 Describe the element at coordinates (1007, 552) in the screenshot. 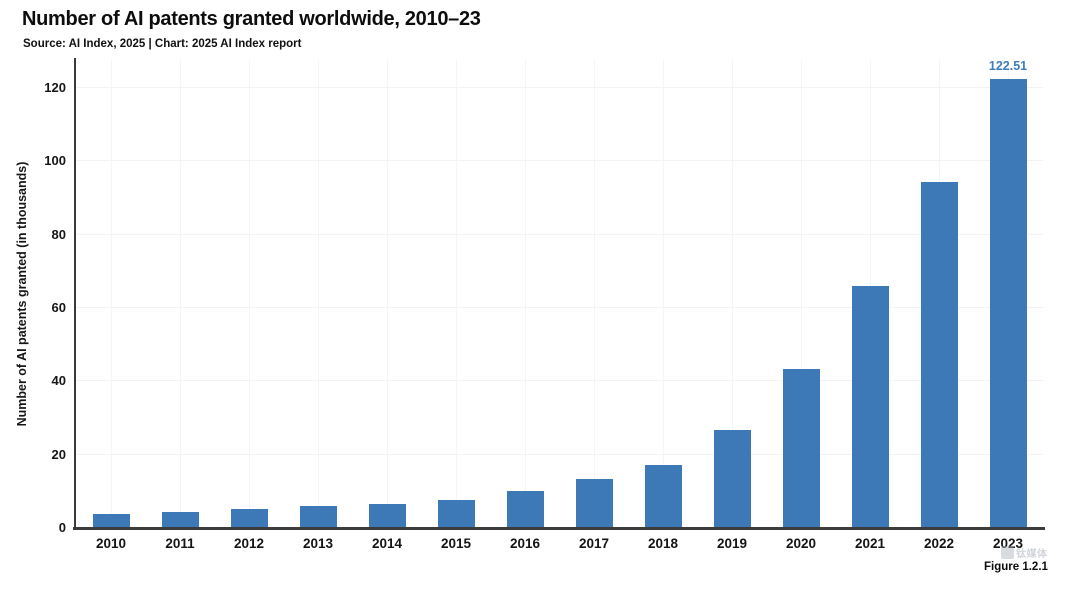

I see `watermark-logo-icon` at that location.